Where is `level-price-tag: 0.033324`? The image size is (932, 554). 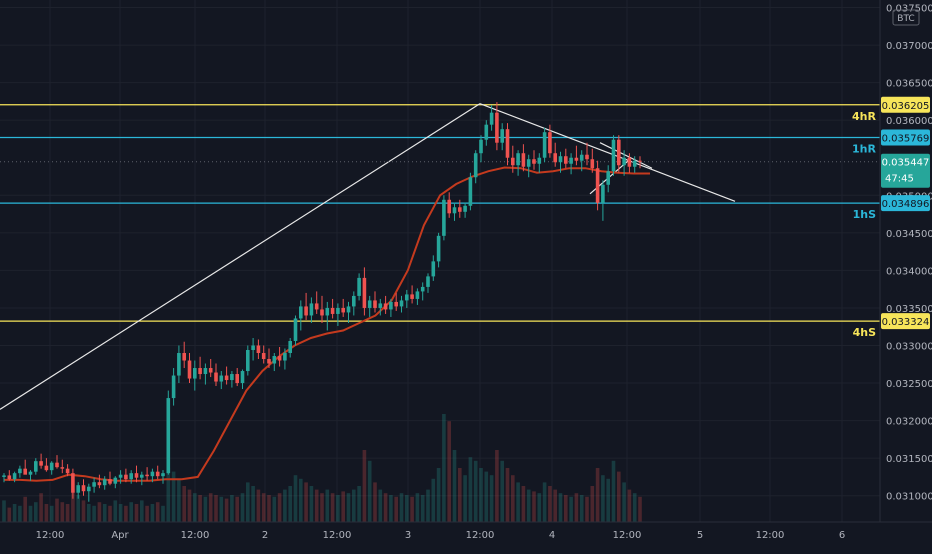
level-price-tag: 0.033324 is located at coordinates (905, 321).